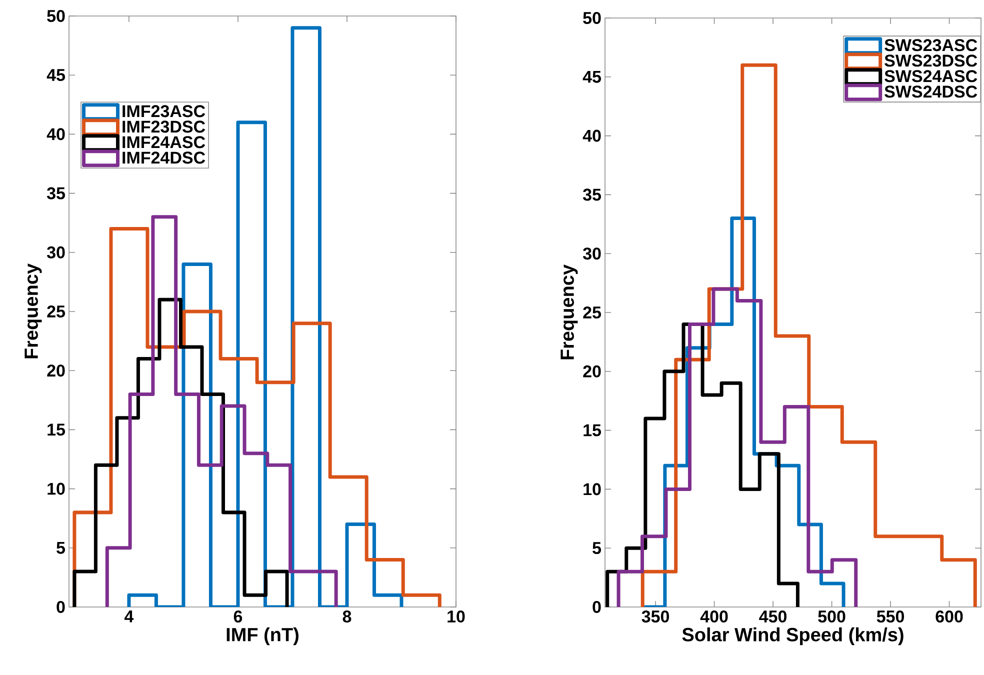 The height and width of the screenshot is (675, 984). Describe the element at coordinates (164, 111) in the screenshot. I see `legend-label: IMF23ASC` at that location.